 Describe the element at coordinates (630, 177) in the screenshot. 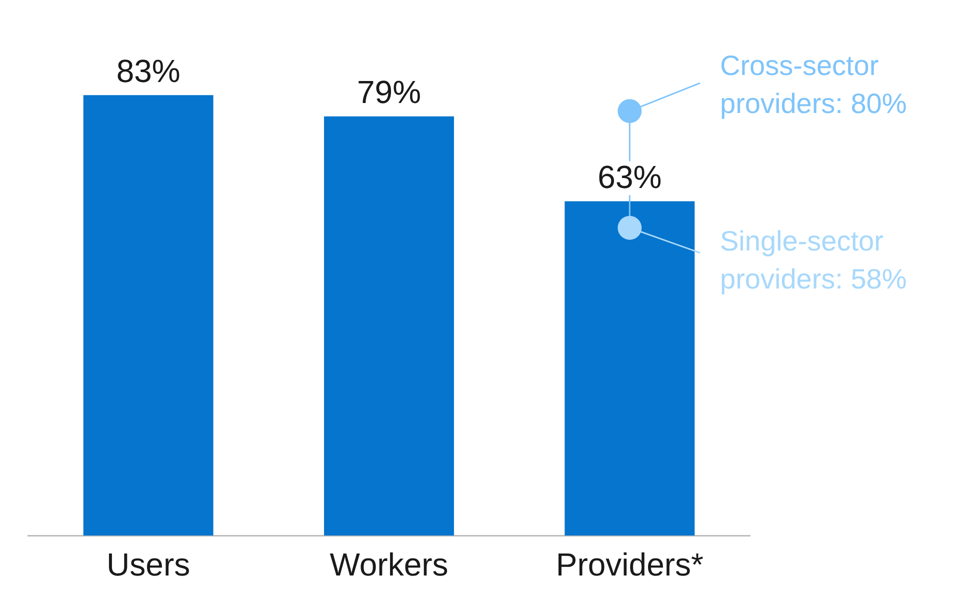

I see `data-label: 63%` at that location.